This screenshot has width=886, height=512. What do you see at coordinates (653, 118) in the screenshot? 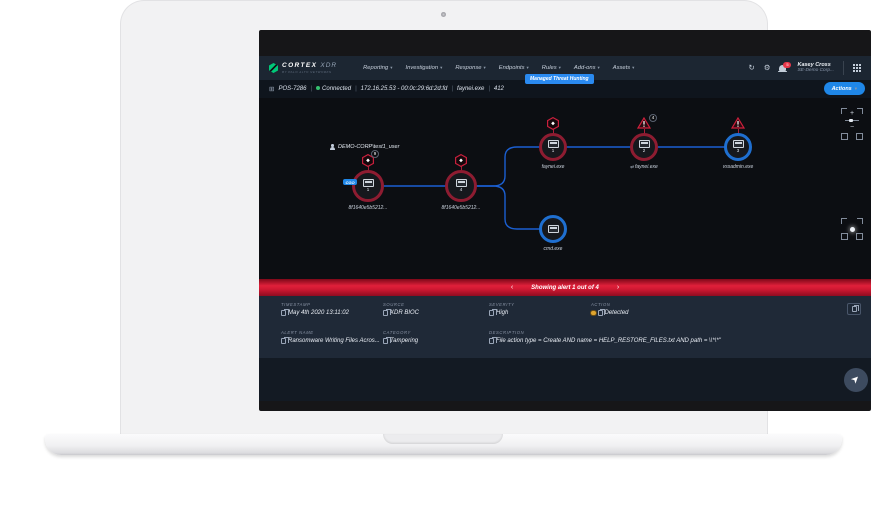
I see `alert-count-badge: 4` at bounding box center [653, 118].